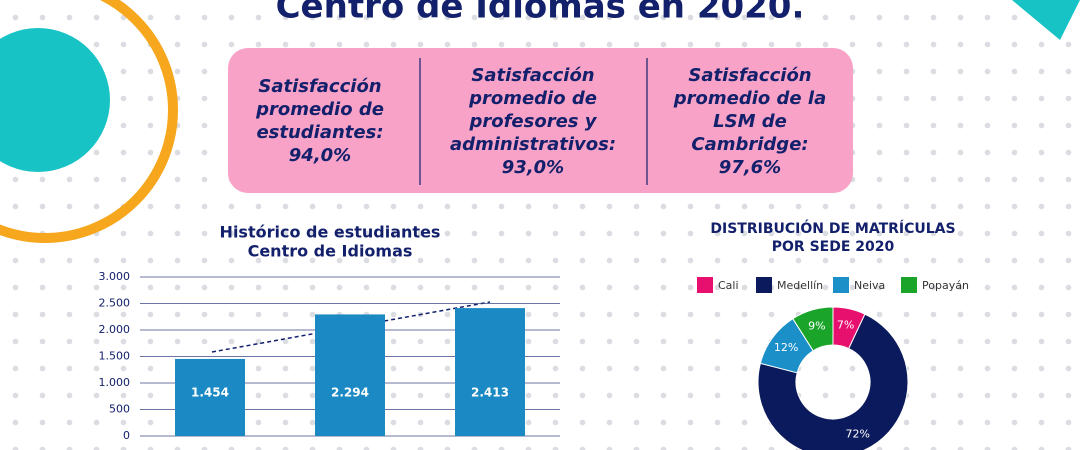 The image size is (1080, 450). What do you see at coordinates (869, 285) in the screenshot?
I see `legend-label: Neiva` at bounding box center [869, 285].